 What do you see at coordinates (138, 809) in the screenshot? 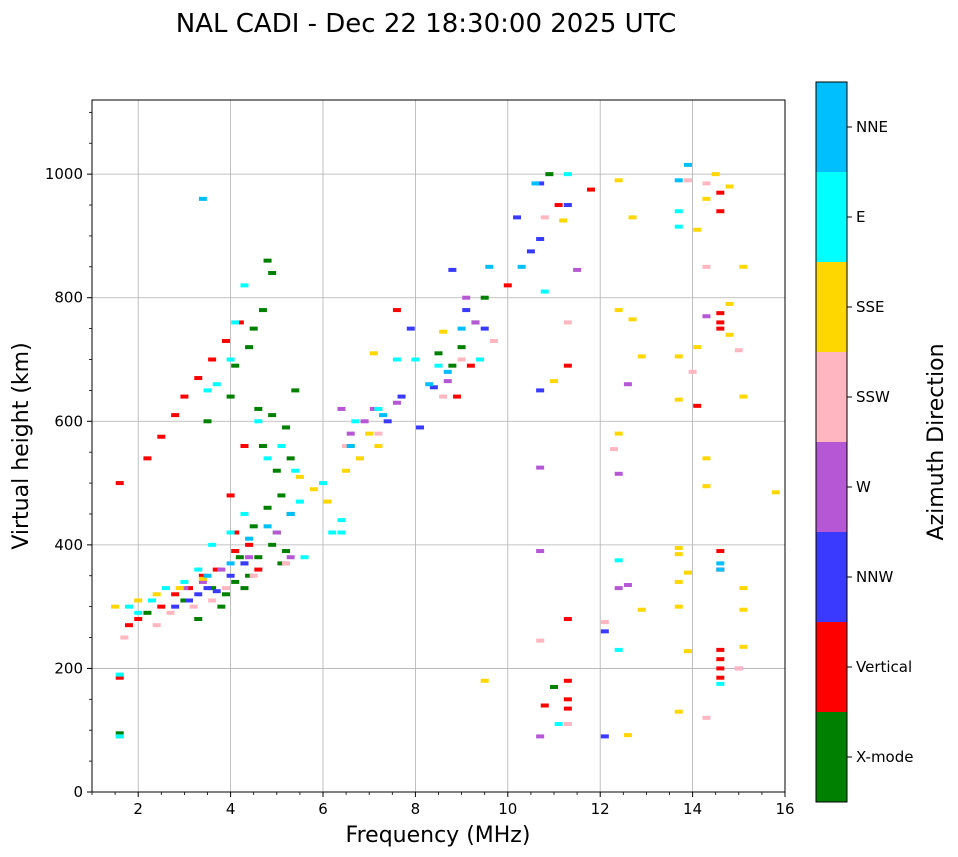
I see `x-tick-label: 2` at bounding box center [138, 809].